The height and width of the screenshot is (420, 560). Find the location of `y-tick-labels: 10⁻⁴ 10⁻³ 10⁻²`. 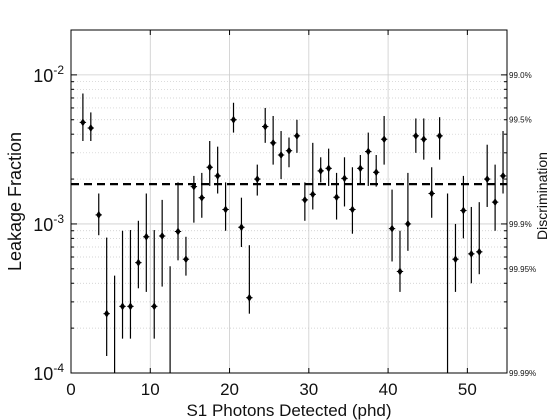

y-tick-labels: 10⁻⁴ 10⁻³ 10⁻² is located at coordinates (48, 223).